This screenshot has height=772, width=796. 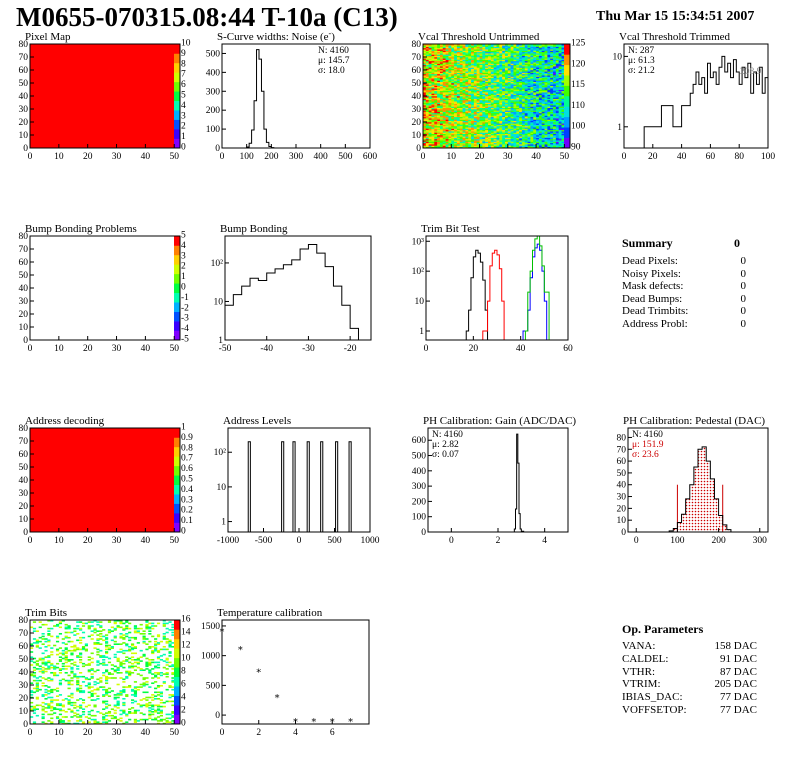 What do you see at coordinates (213, 92) in the screenshot?
I see `y-tick-label: 300` at bounding box center [213, 92].